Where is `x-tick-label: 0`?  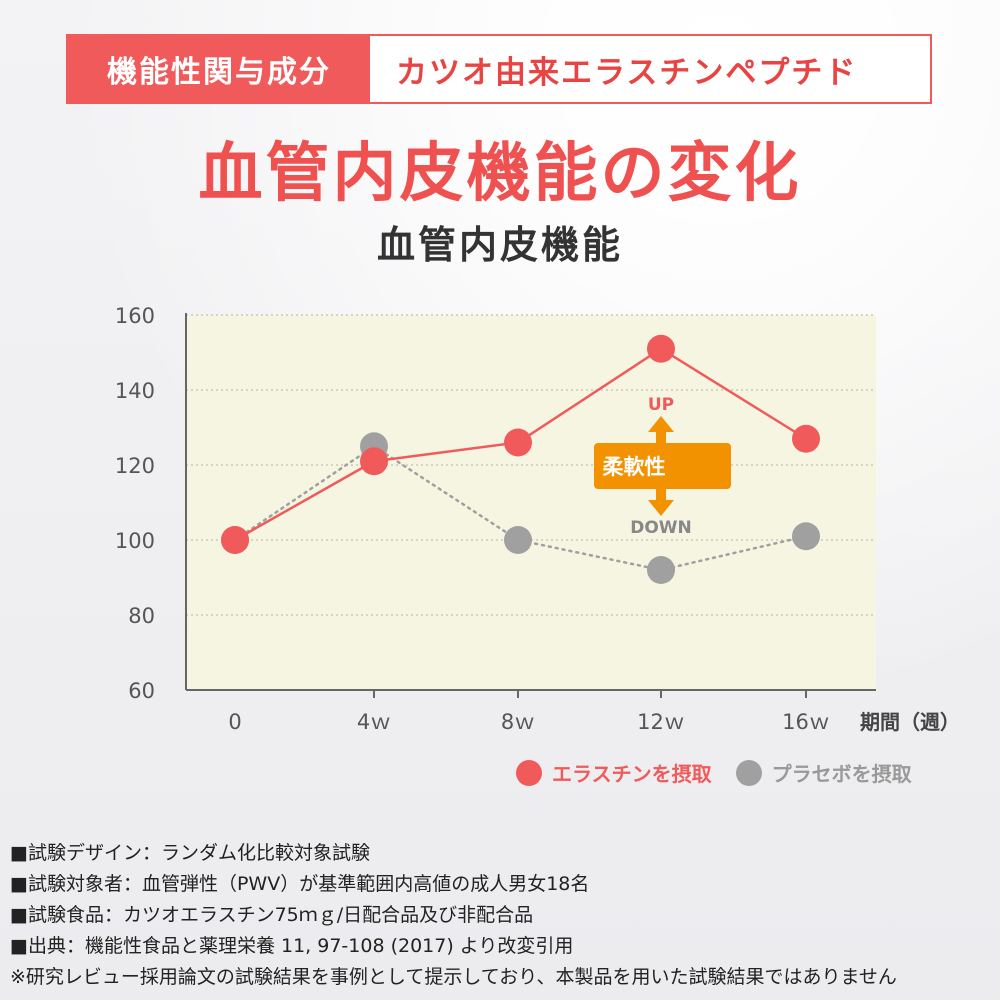
x-tick-label: 0 is located at coordinates (234, 722).